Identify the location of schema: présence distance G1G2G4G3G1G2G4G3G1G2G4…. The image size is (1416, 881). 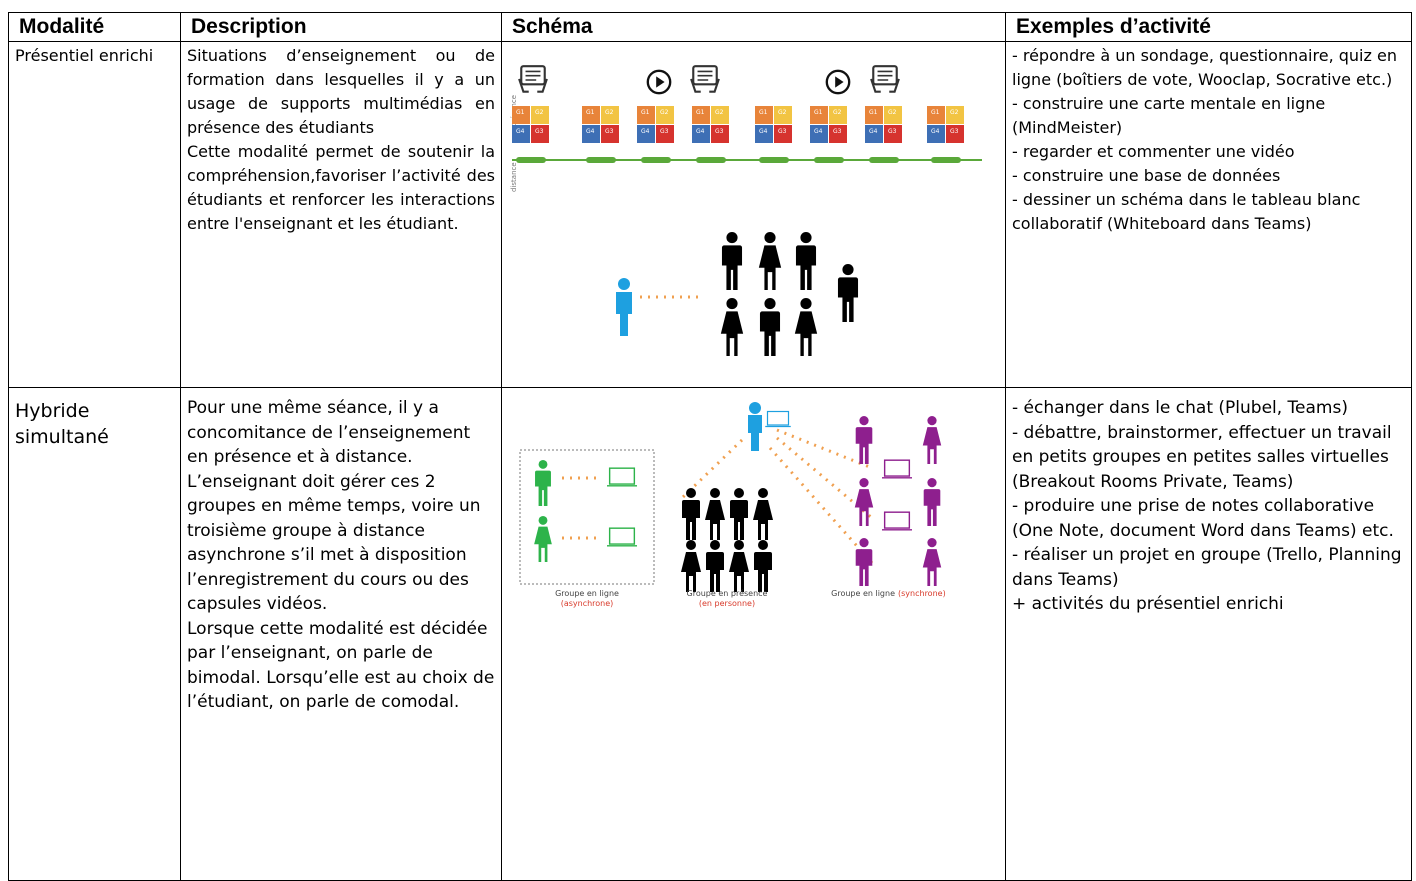
(753, 214).